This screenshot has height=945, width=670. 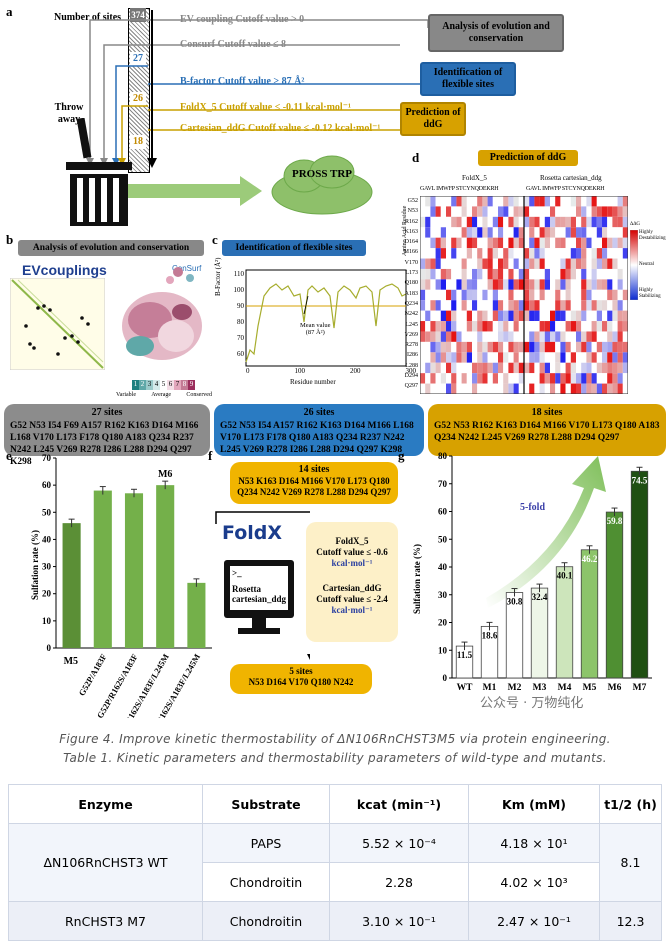 What do you see at coordinates (64, 270) in the screenshot?
I see `evcouplings-logo: EVcouplings` at bounding box center [64, 270].